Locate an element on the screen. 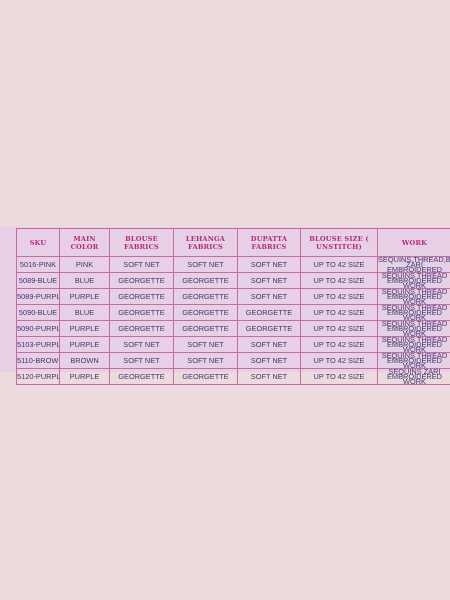  cell-sku: 5110-BROWN is located at coordinates (38, 360).